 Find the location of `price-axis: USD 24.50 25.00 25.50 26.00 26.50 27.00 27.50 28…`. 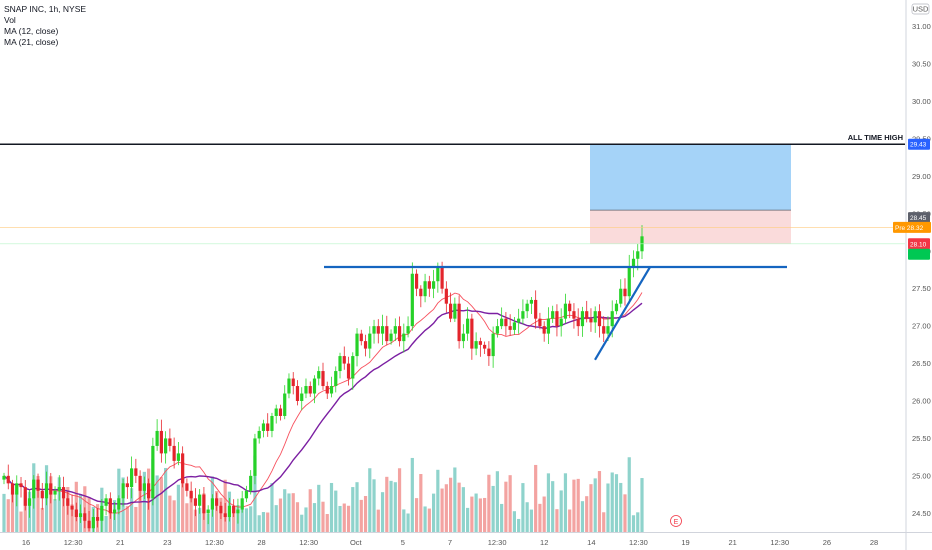

price-axis: USD 24.50 25.00 25.50 26.00 26.50 27.00 27.50 28… is located at coordinates (912, 275).